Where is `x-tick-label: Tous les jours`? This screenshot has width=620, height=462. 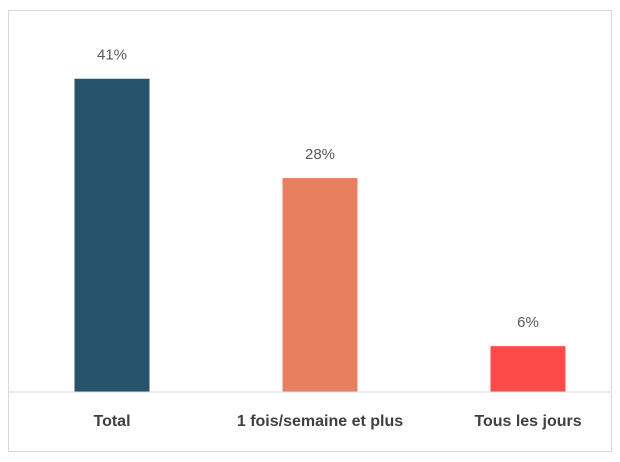 x-tick-label: Tous les jours is located at coordinates (528, 421).